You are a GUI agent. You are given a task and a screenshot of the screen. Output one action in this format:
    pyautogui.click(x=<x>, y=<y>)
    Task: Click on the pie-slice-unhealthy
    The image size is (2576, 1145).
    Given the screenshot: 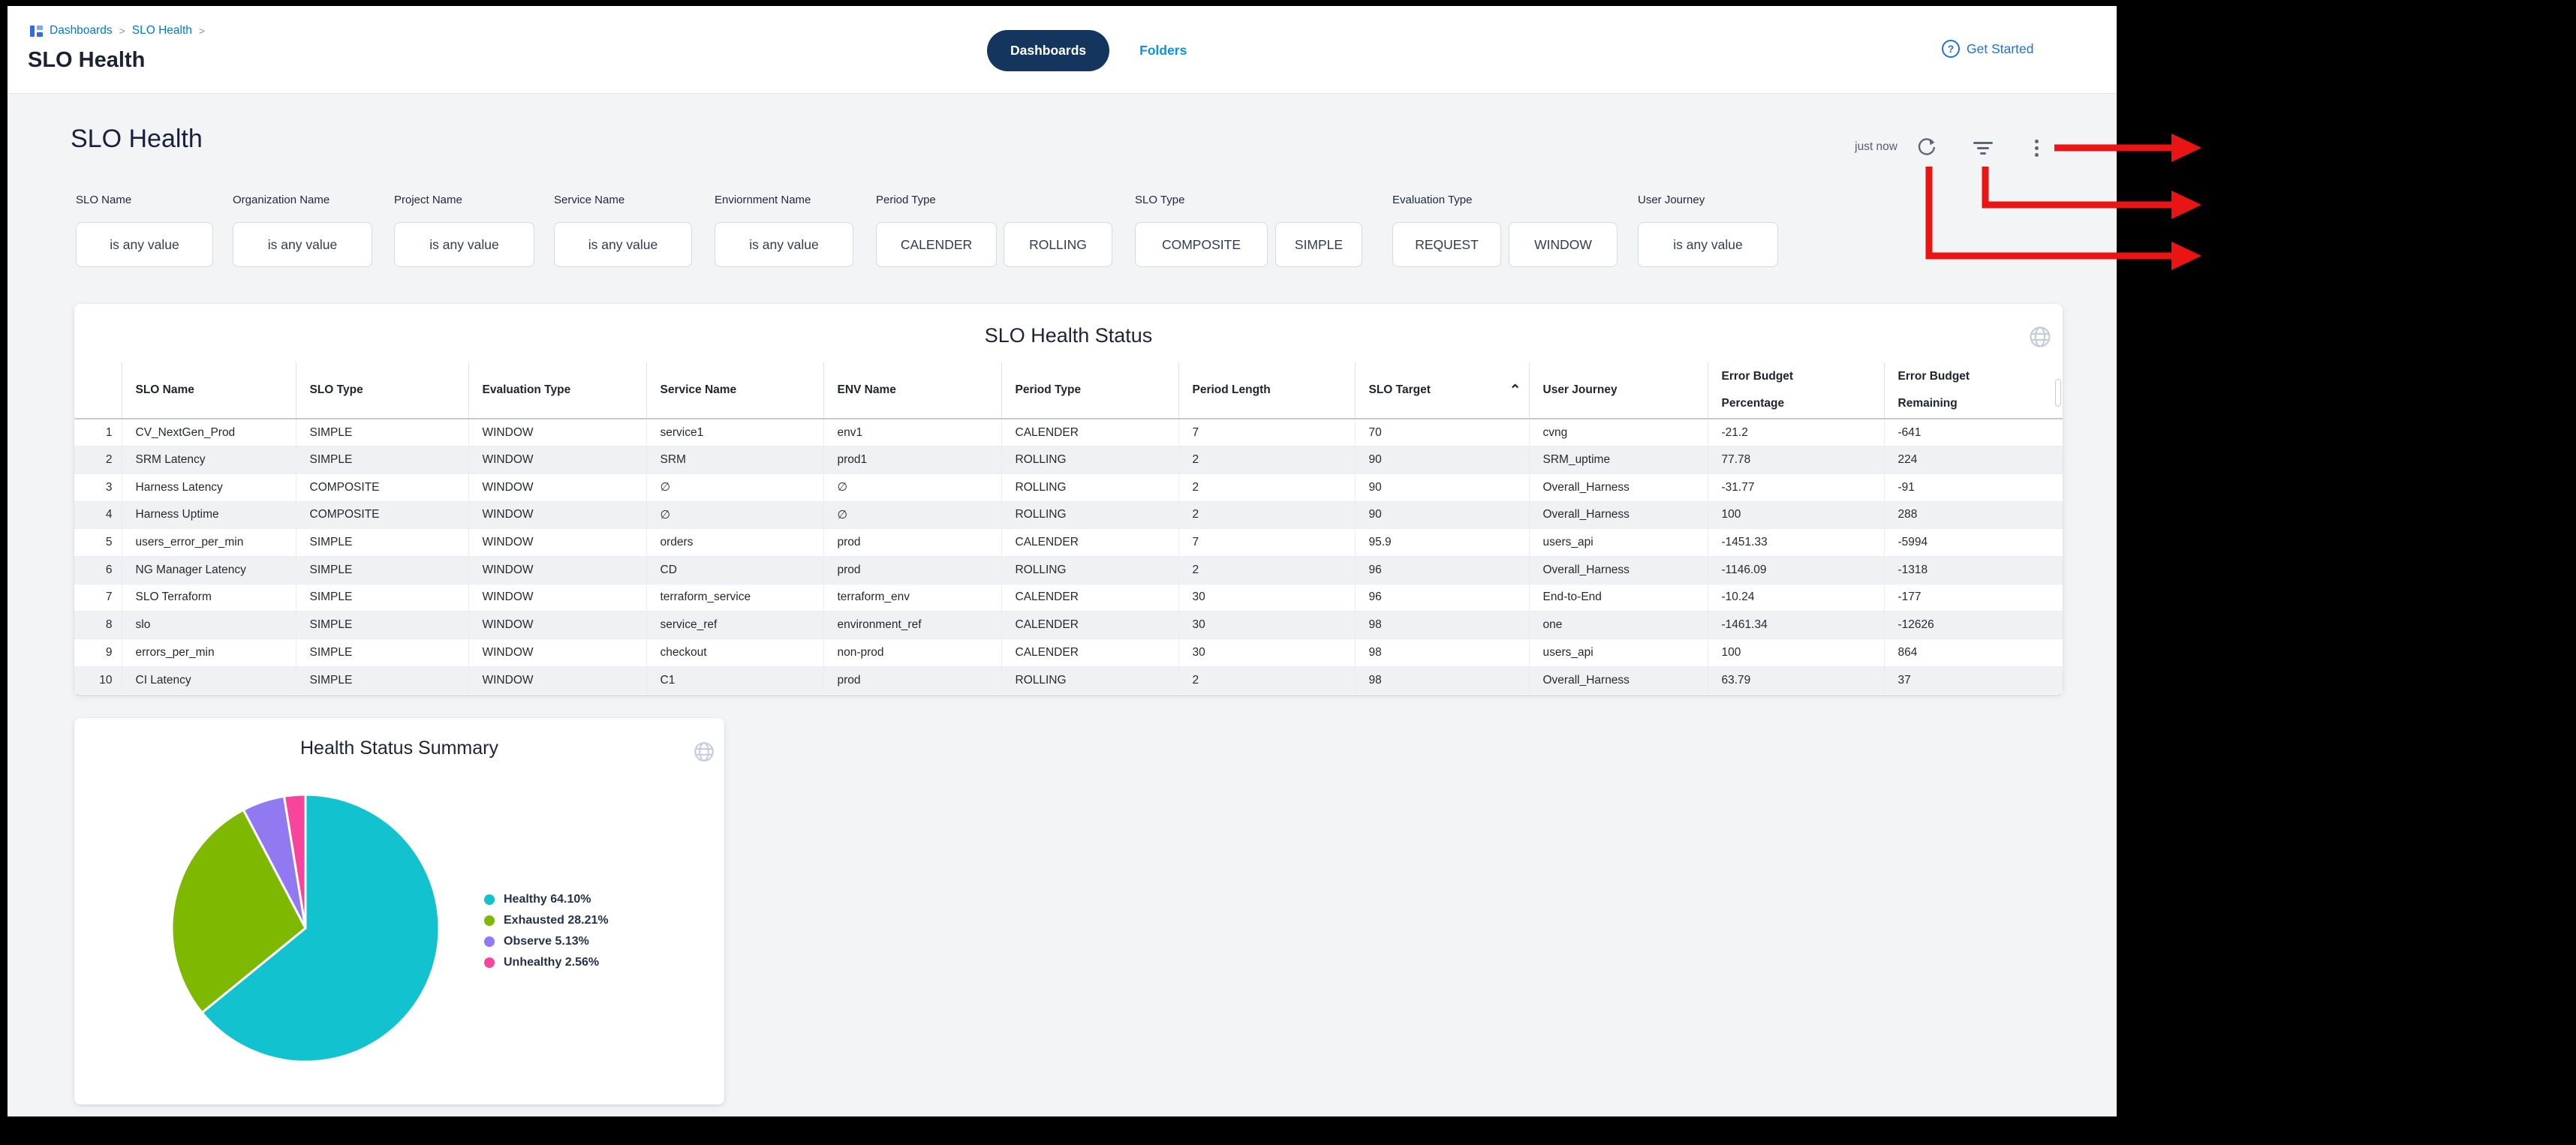 What is the action you would take?
    pyautogui.click(x=294, y=861)
    